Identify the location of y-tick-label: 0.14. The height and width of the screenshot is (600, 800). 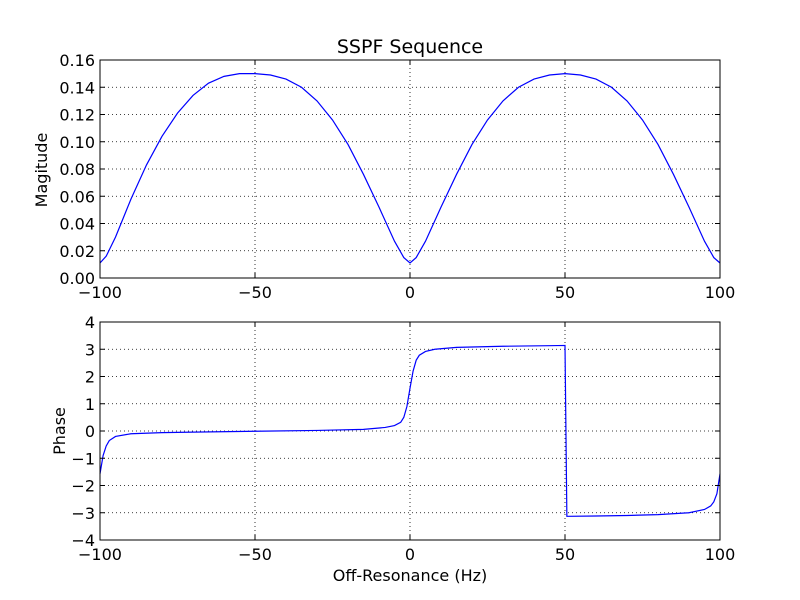
(77, 87).